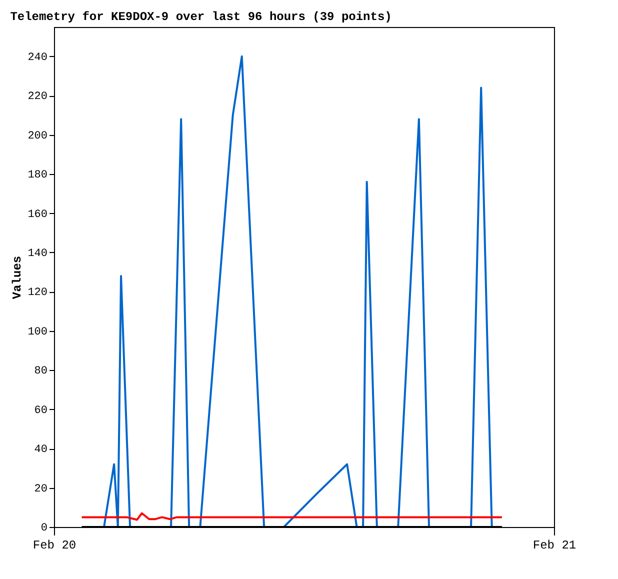 Image resolution: width=618 pixels, height=579 pixels. I want to click on y-tick-label: 240, so click(38, 58).